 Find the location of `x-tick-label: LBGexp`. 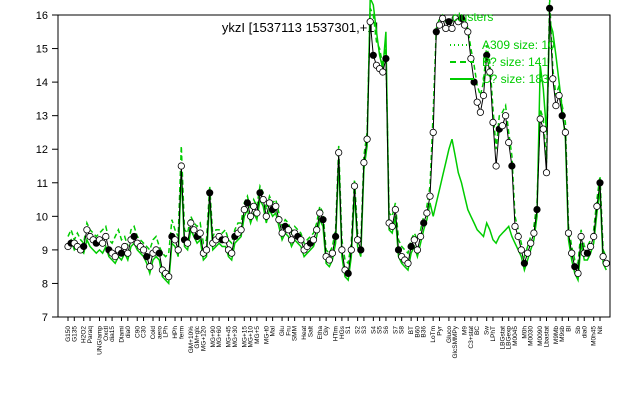

x-tick-label: LBGexp is located at coordinates (509, 338).